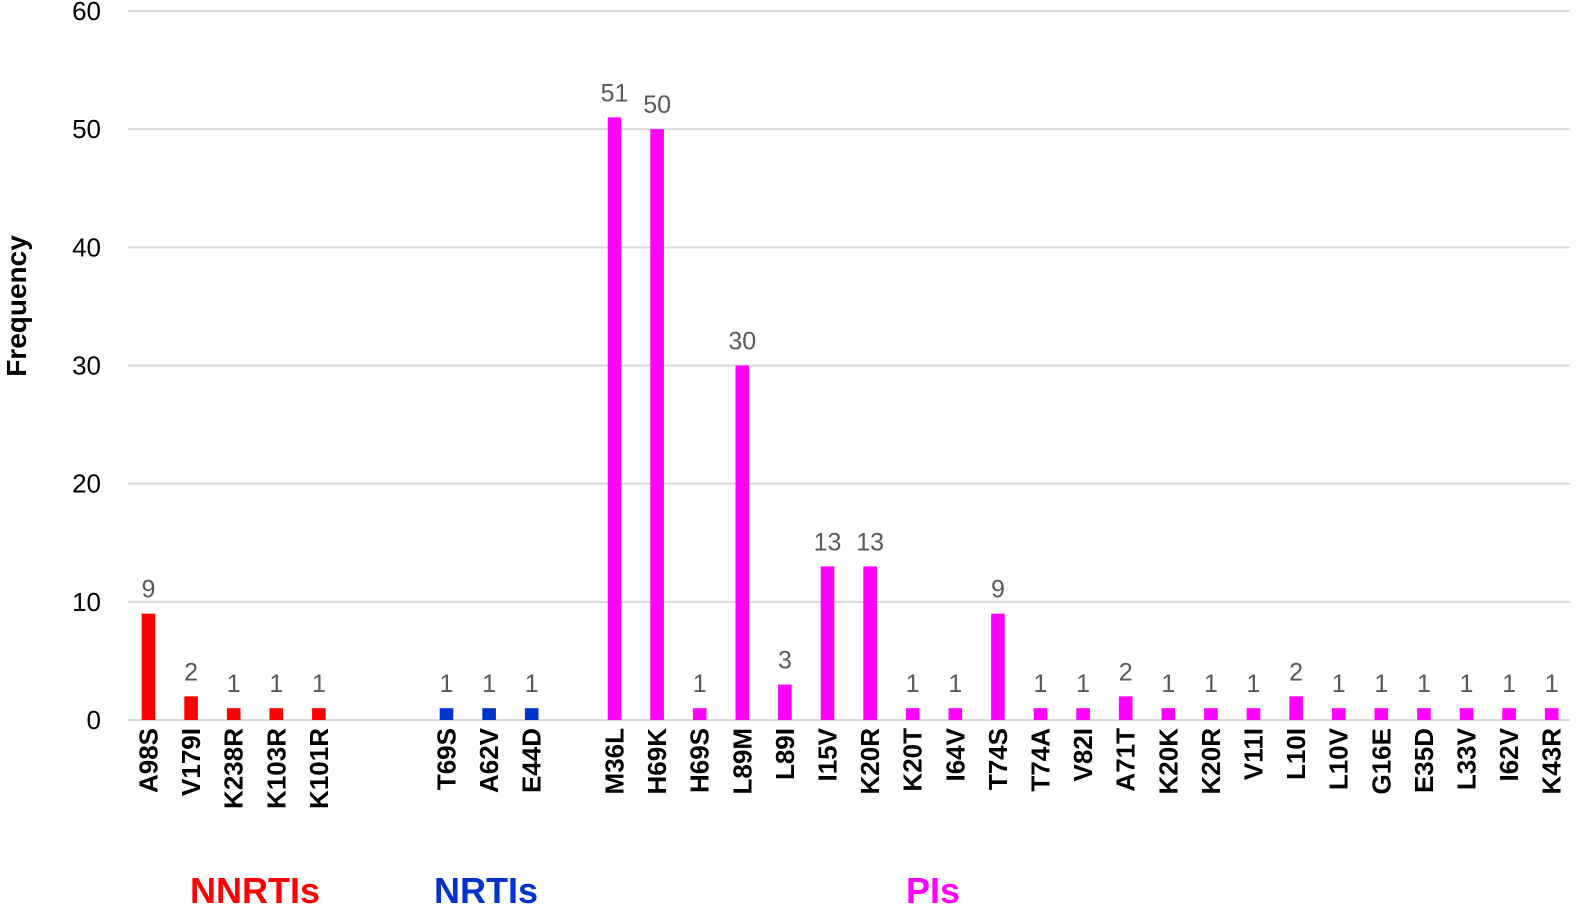  I want to click on x-tick-label: V179I, so click(191, 762).